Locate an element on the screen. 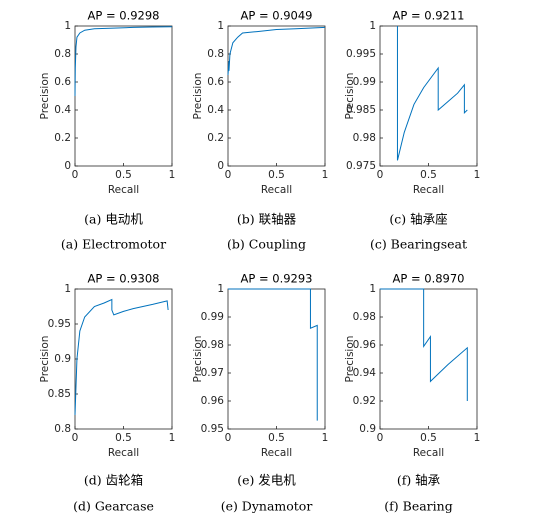  caption-zh: (c) 轴承座 is located at coordinates (418, 219).